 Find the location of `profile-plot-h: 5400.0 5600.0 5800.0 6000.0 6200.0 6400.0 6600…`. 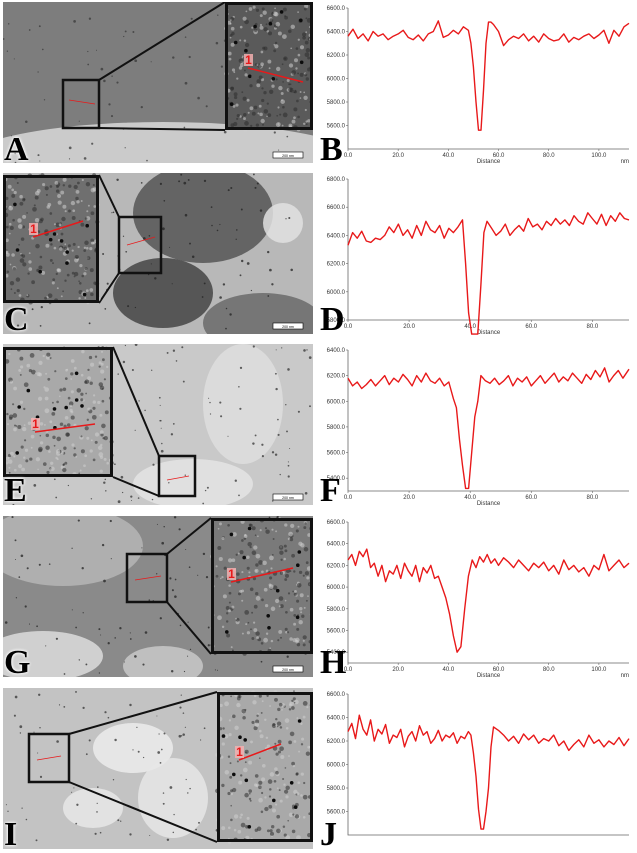

profile-plot-h: 5400.0 5600.0 5800.0 6000.0 6200.0 6400.0 6600… is located at coordinates (476, 597).